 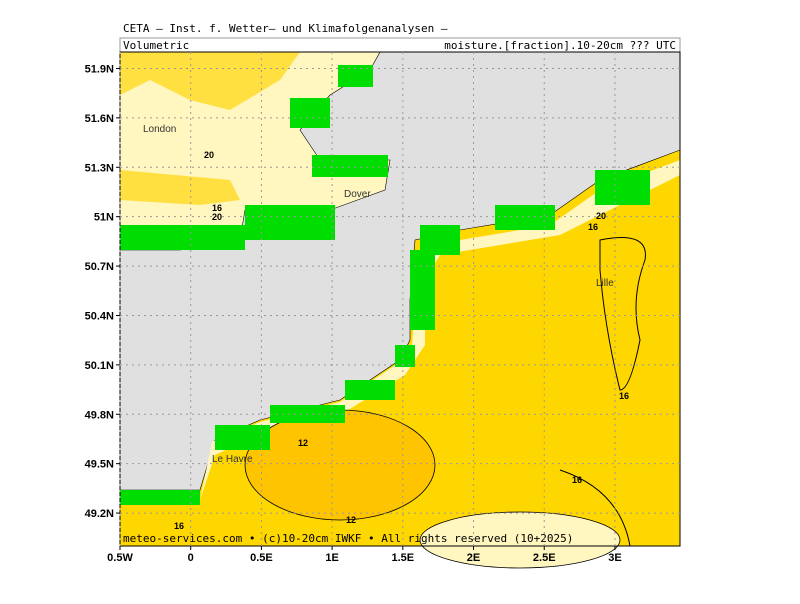 What do you see at coordinates (544, 558) in the screenshot?
I see `x-tick-label: 2.5E` at bounding box center [544, 558].